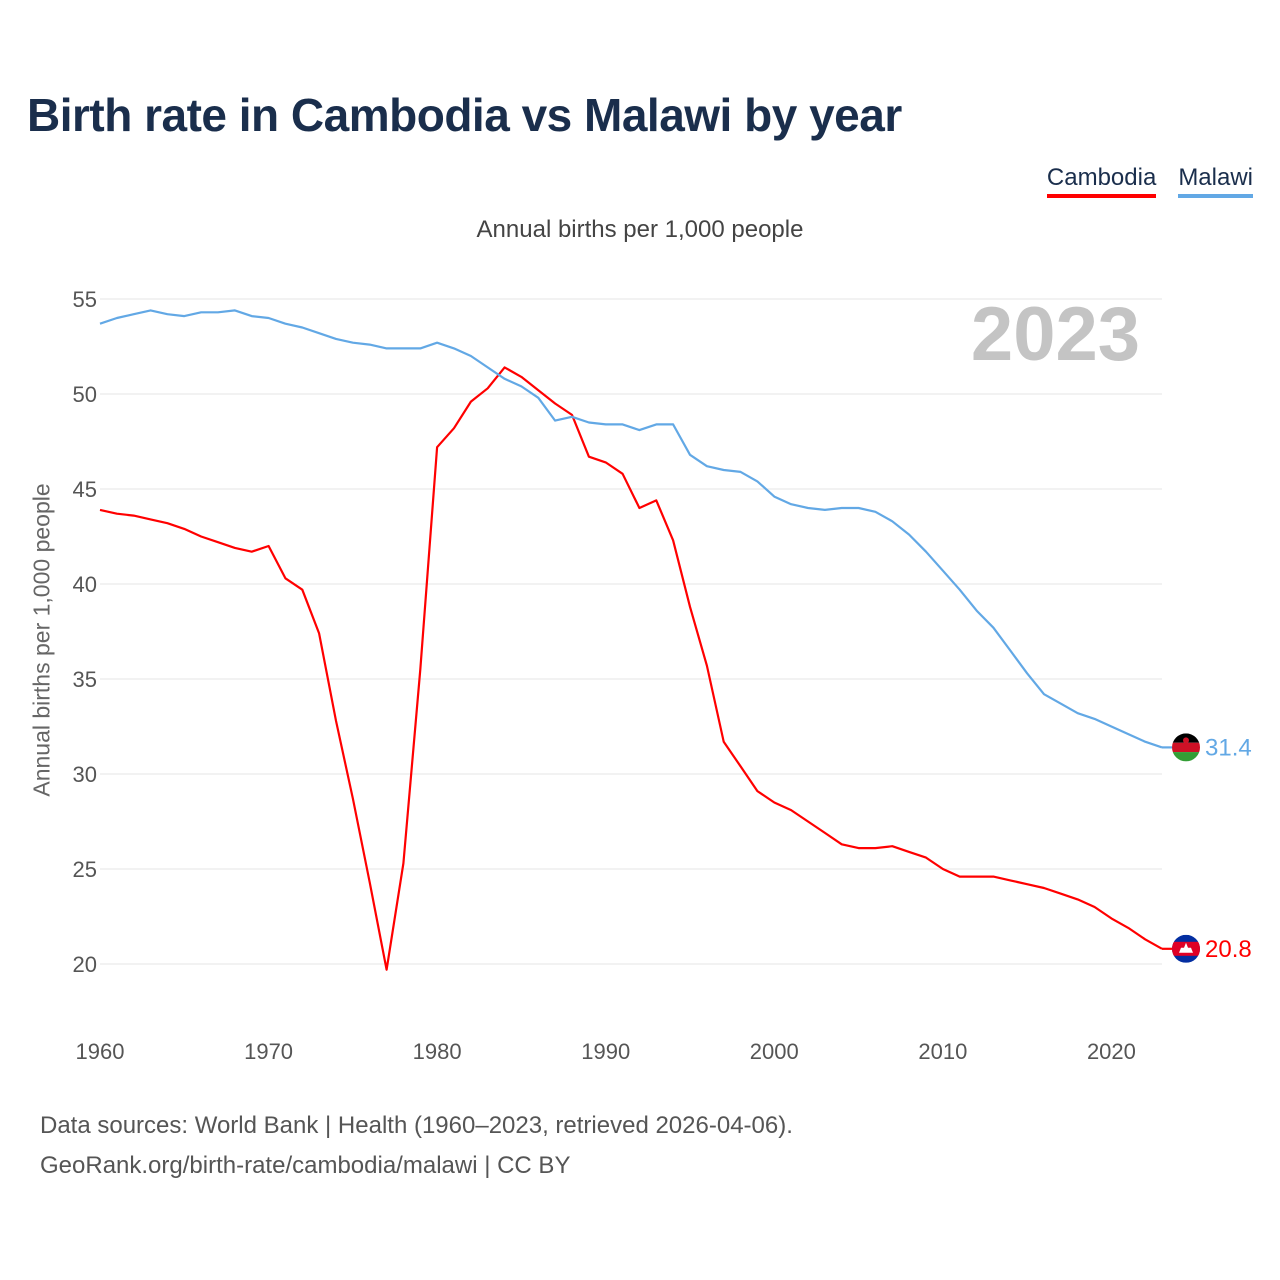 The height and width of the screenshot is (1280, 1280). Describe the element at coordinates (85, 774) in the screenshot. I see `y-tick-label: 30` at that location.